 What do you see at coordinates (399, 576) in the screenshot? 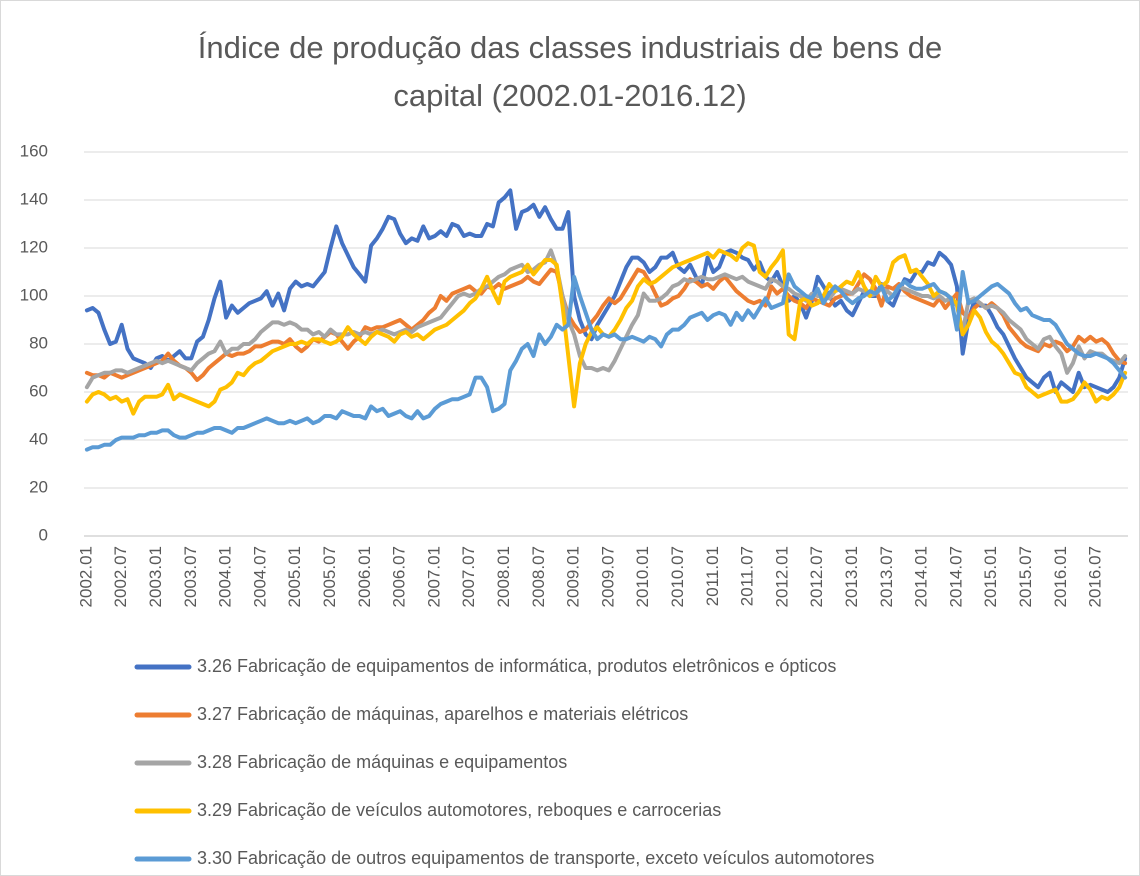
I see `x-tick-label: 2006.07` at bounding box center [399, 576].